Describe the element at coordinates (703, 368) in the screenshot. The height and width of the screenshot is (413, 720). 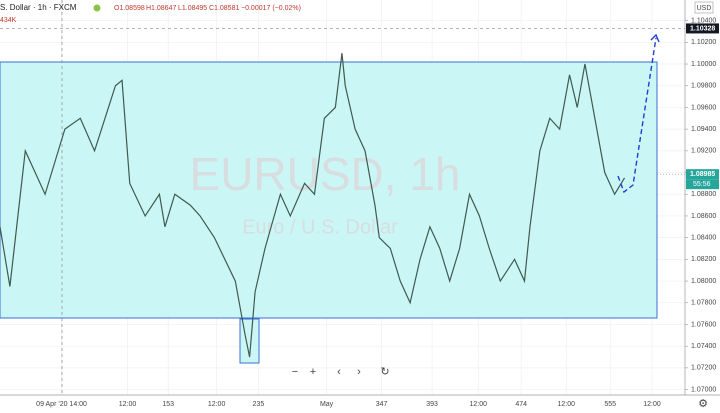
I see `y-tick-label: 1.07200` at that location.